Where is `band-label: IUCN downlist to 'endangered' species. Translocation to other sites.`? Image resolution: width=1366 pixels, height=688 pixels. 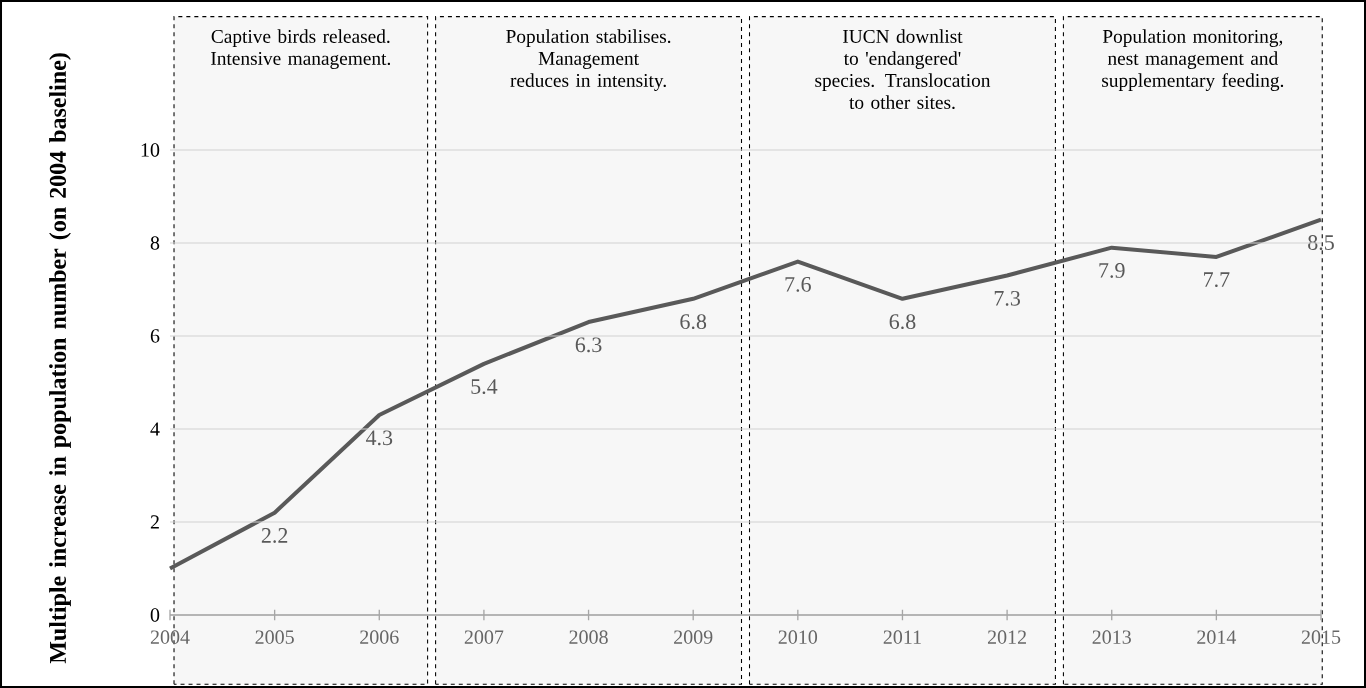 band-label: IUCN downlist to 'endangered' species. Translocation to other sites. is located at coordinates (903, 69).